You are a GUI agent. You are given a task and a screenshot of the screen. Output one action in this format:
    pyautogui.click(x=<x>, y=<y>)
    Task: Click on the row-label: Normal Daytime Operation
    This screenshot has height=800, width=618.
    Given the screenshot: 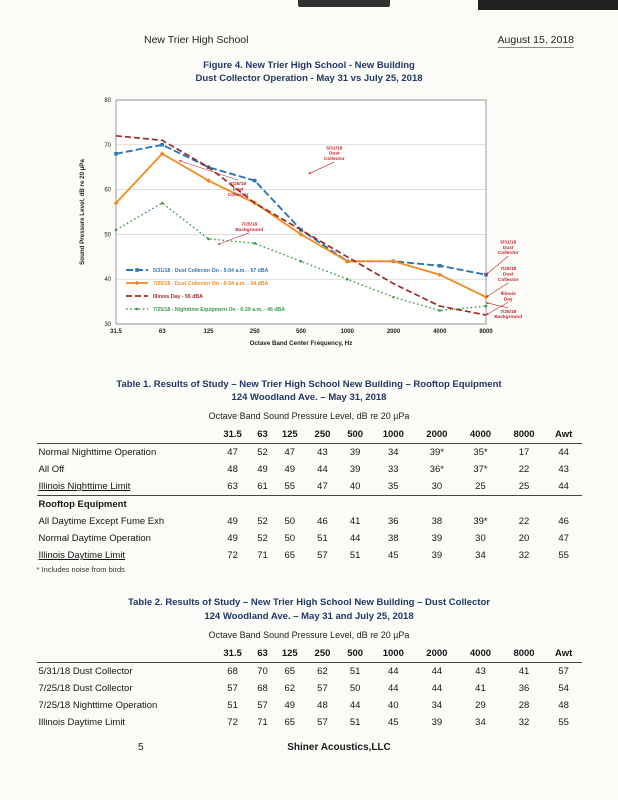 What is the action you would take?
    pyautogui.click(x=94, y=539)
    